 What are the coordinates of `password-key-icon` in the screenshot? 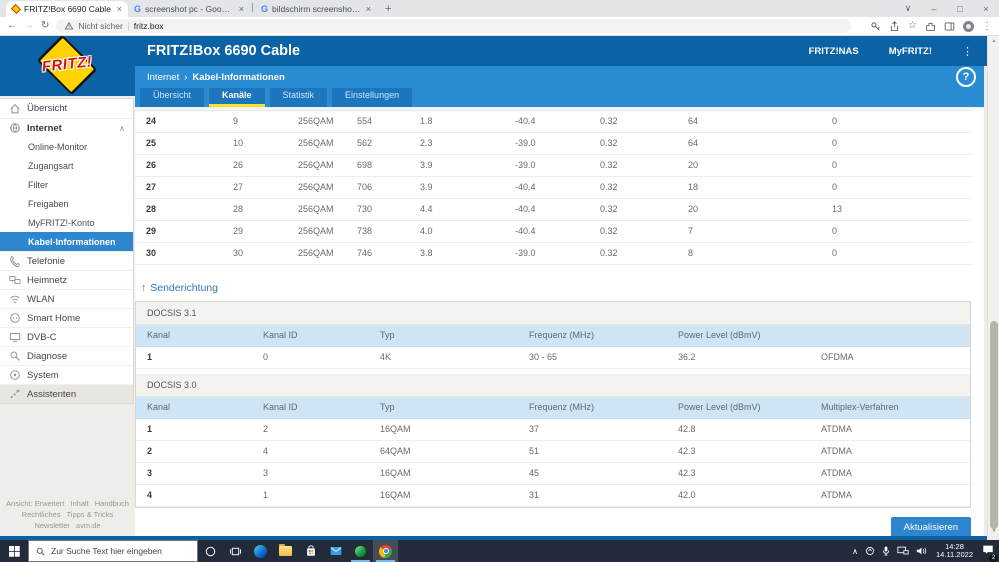 It's located at (875, 26).